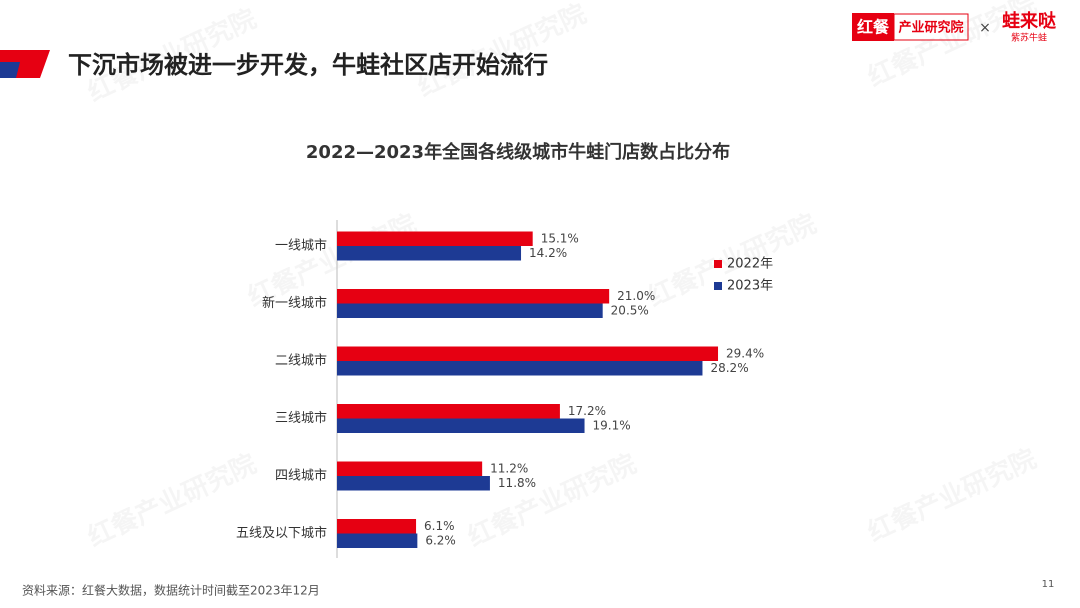 The width and height of the screenshot is (1080, 608). What do you see at coordinates (171, 590) in the screenshot?
I see `footer-source: 资料来源：红餐大数据，数据统计时间截至2023年12月` at bounding box center [171, 590].